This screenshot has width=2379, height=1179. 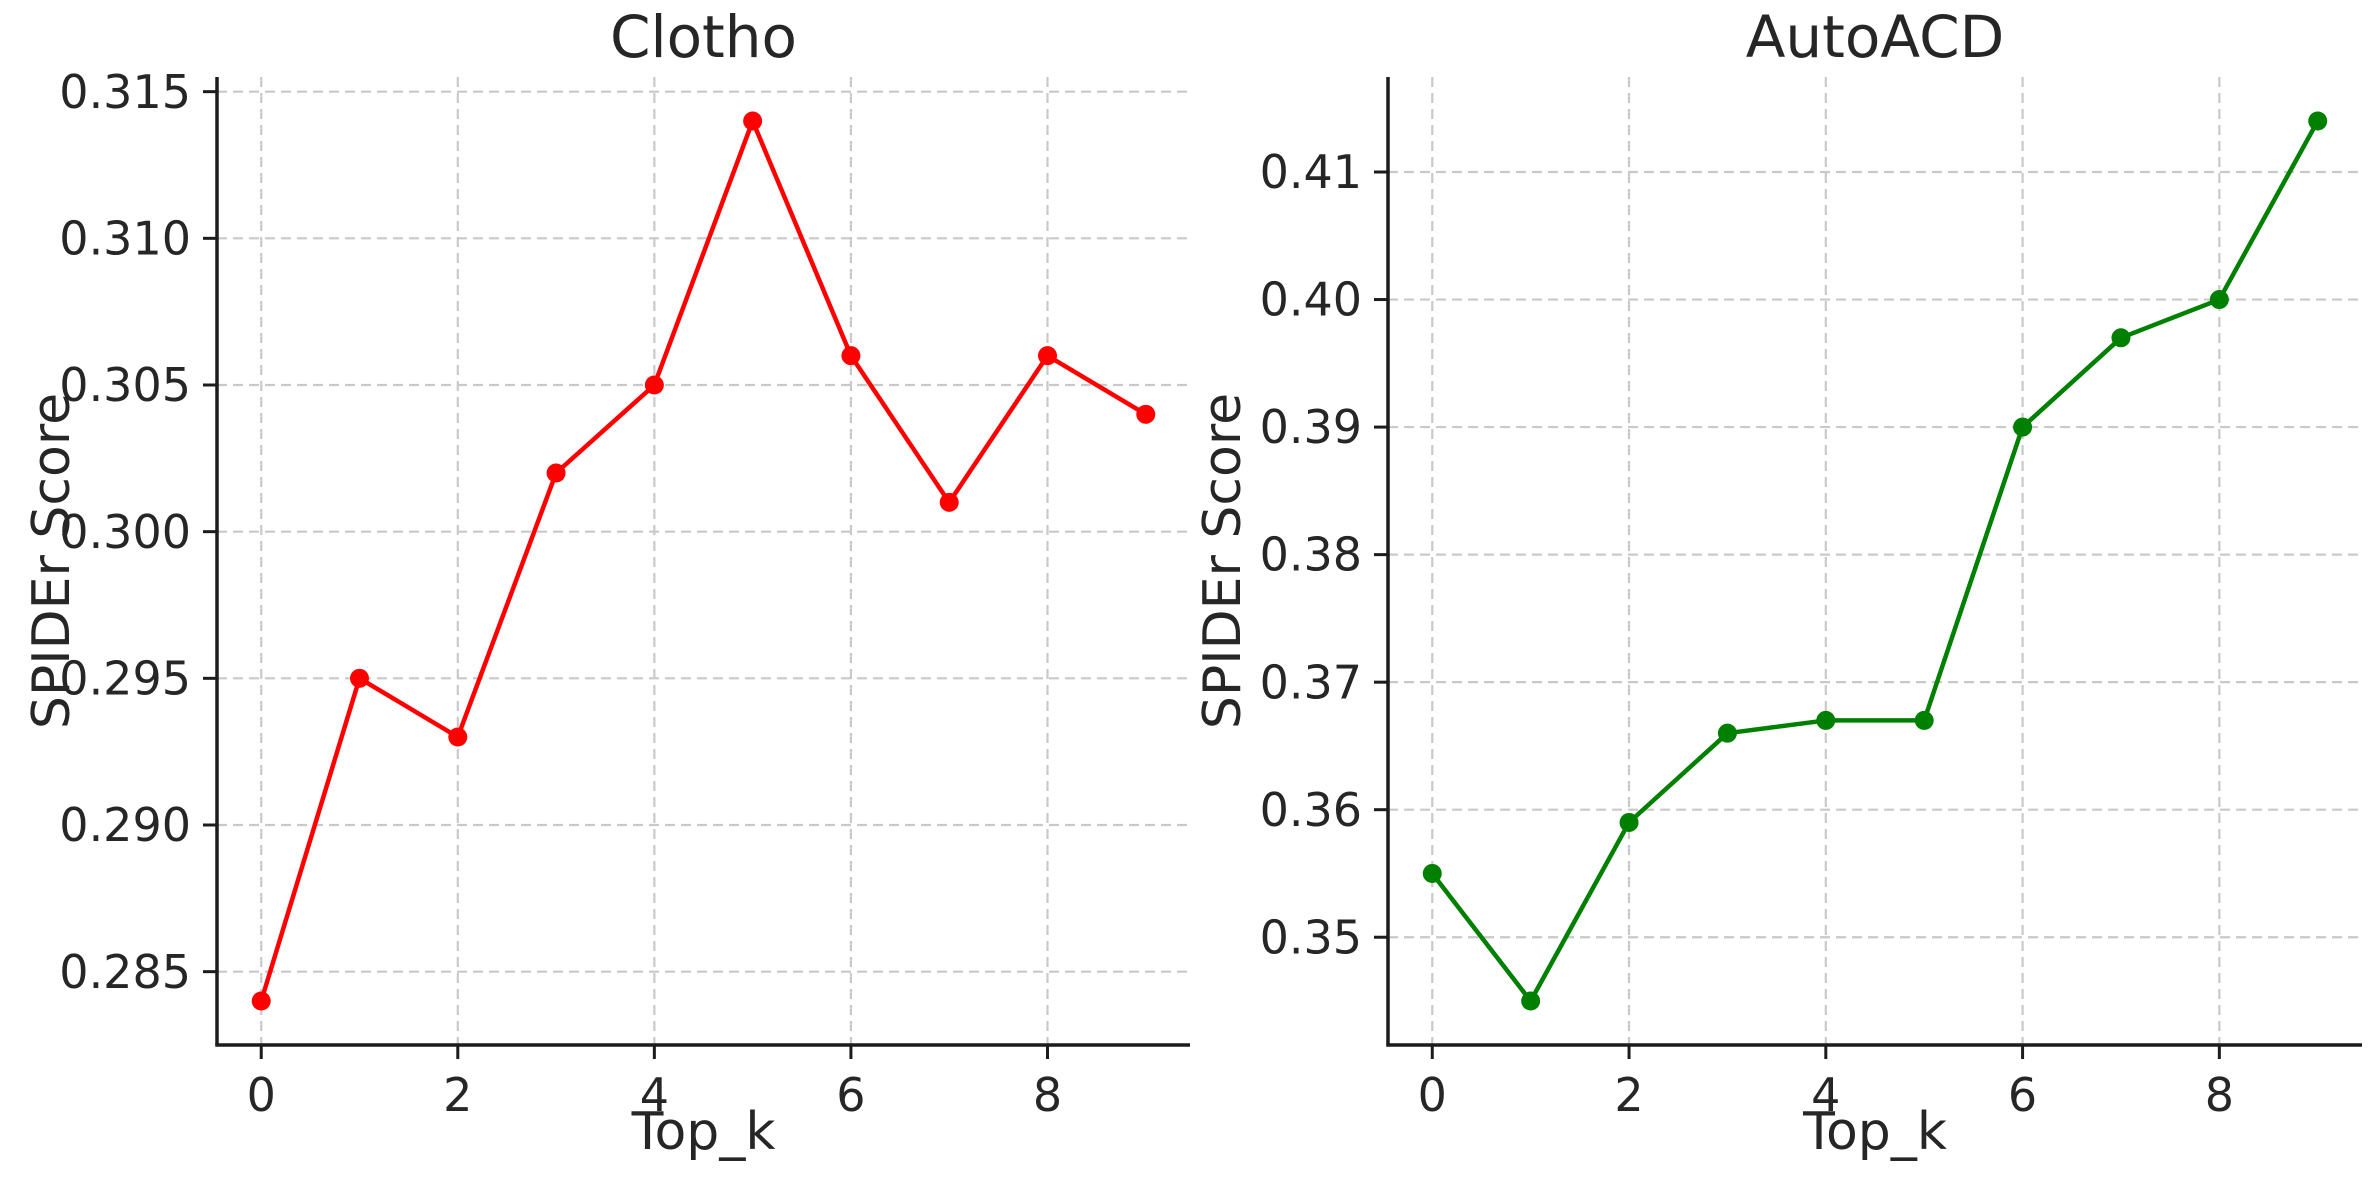 I want to click on y-tick-label: 0.39, so click(x=1311, y=427).